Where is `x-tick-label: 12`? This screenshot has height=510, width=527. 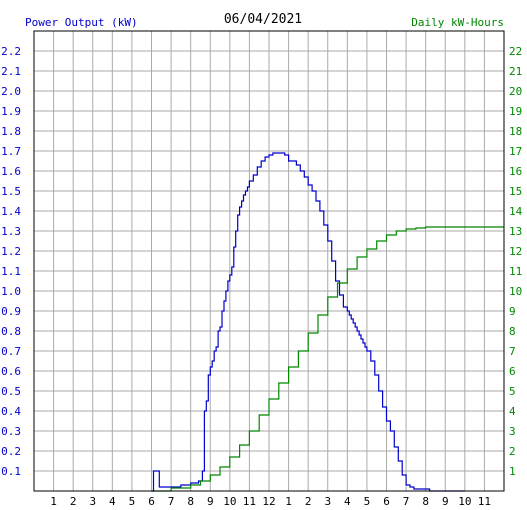 x-tick-label: 12 is located at coordinates (268, 501).